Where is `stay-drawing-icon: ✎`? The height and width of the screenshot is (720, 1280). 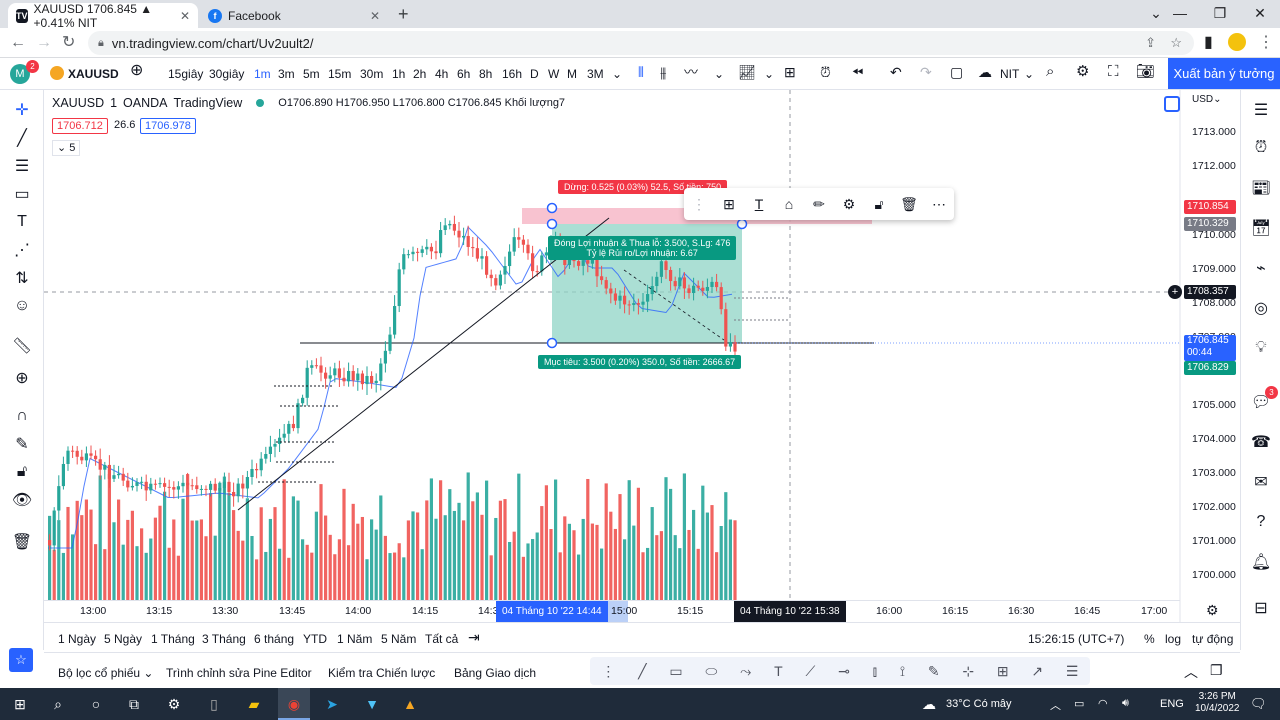
stay-drawing-icon: ✎ is located at coordinates (22, 444).